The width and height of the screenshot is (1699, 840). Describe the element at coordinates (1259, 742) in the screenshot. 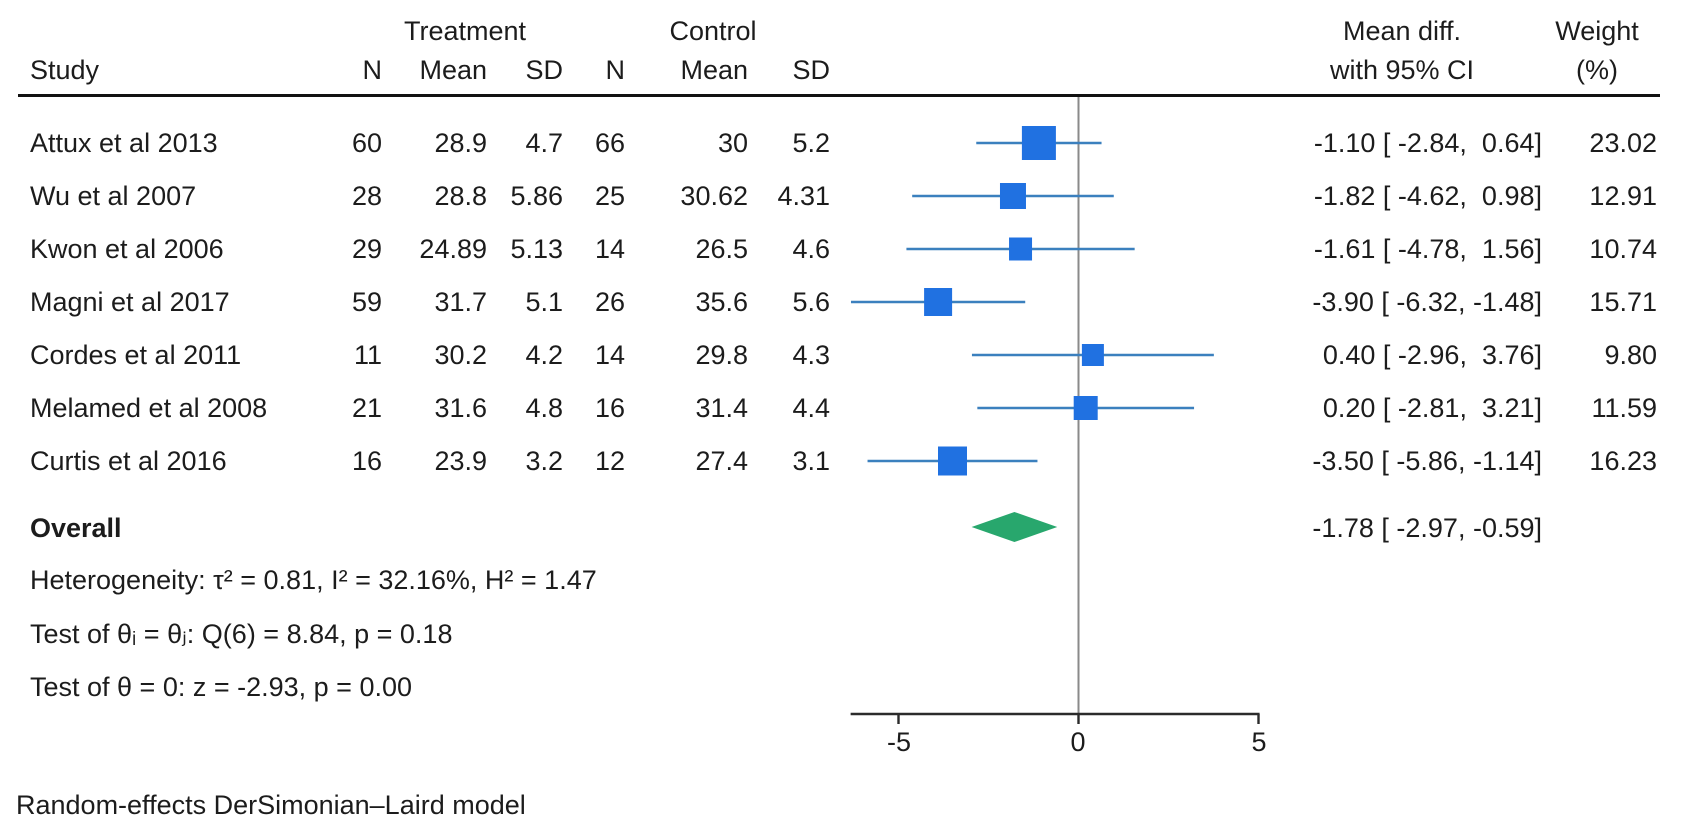

I see `axis-tick-label-5: 5` at that location.